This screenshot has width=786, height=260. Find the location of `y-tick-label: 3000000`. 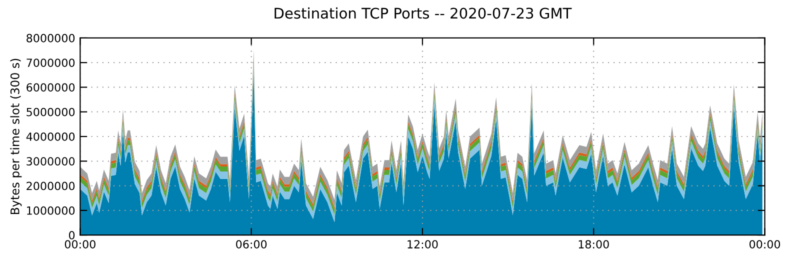

y-tick-label: 3000000 is located at coordinates (50, 161).